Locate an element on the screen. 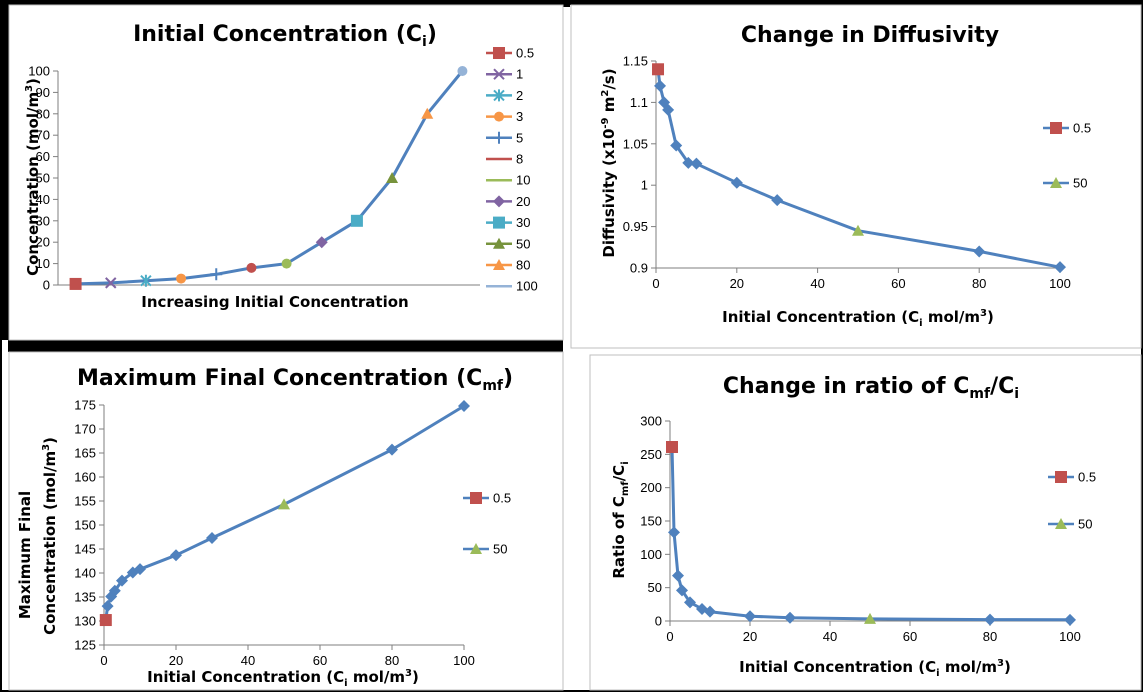  y-tick-label: 60 is located at coordinates (43, 156).